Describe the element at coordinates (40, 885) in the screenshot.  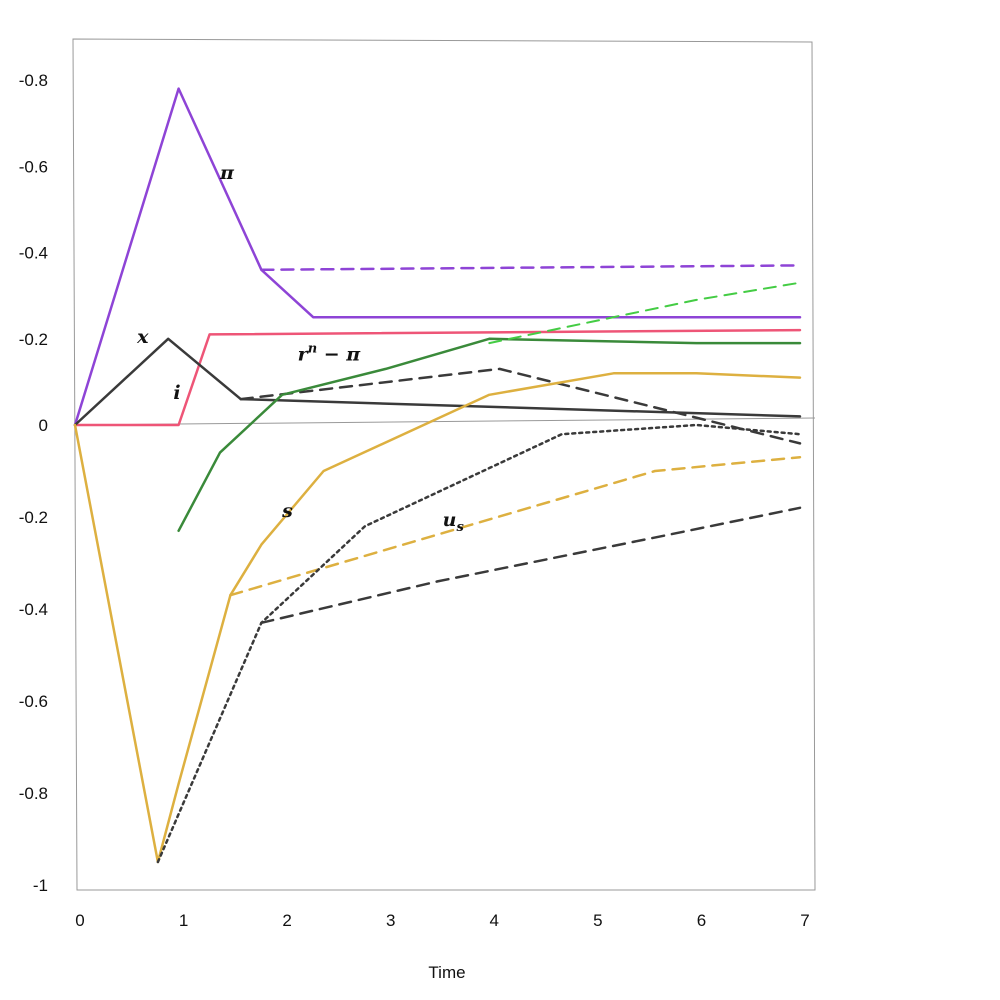
I see `y-tick-label: -1` at that location.